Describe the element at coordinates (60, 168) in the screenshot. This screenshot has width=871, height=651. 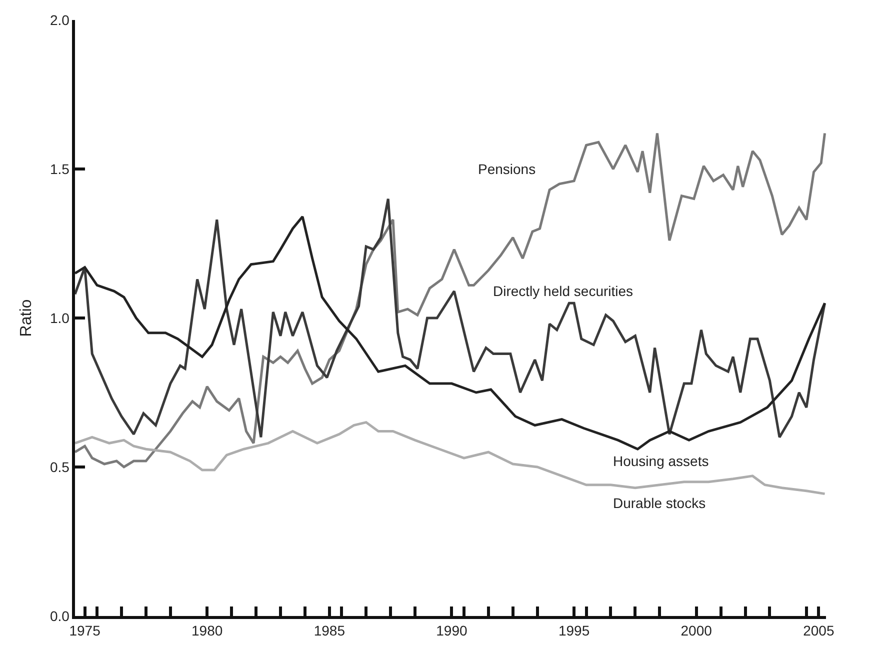
I see `y-tick-label: 1.5` at that location.